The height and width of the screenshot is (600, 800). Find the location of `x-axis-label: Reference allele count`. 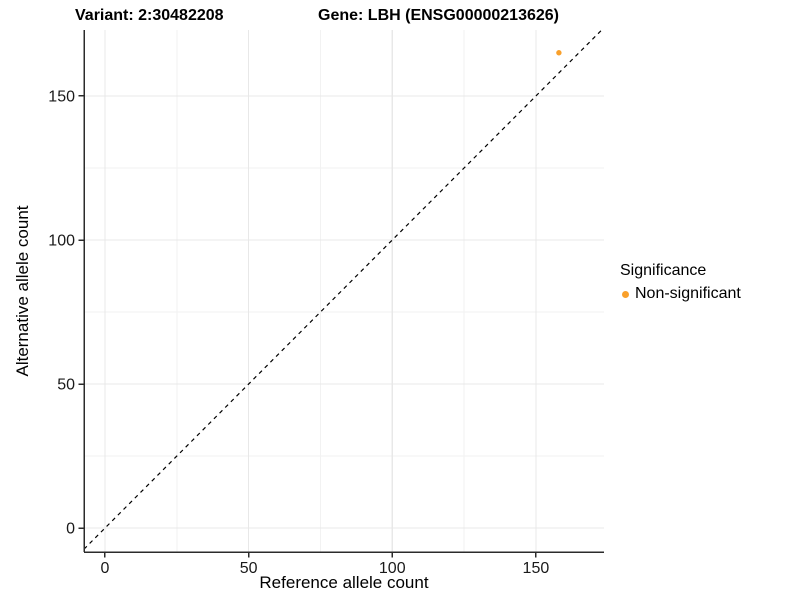

x-axis-label: Reference allele count is located at coordinates (344, 582).